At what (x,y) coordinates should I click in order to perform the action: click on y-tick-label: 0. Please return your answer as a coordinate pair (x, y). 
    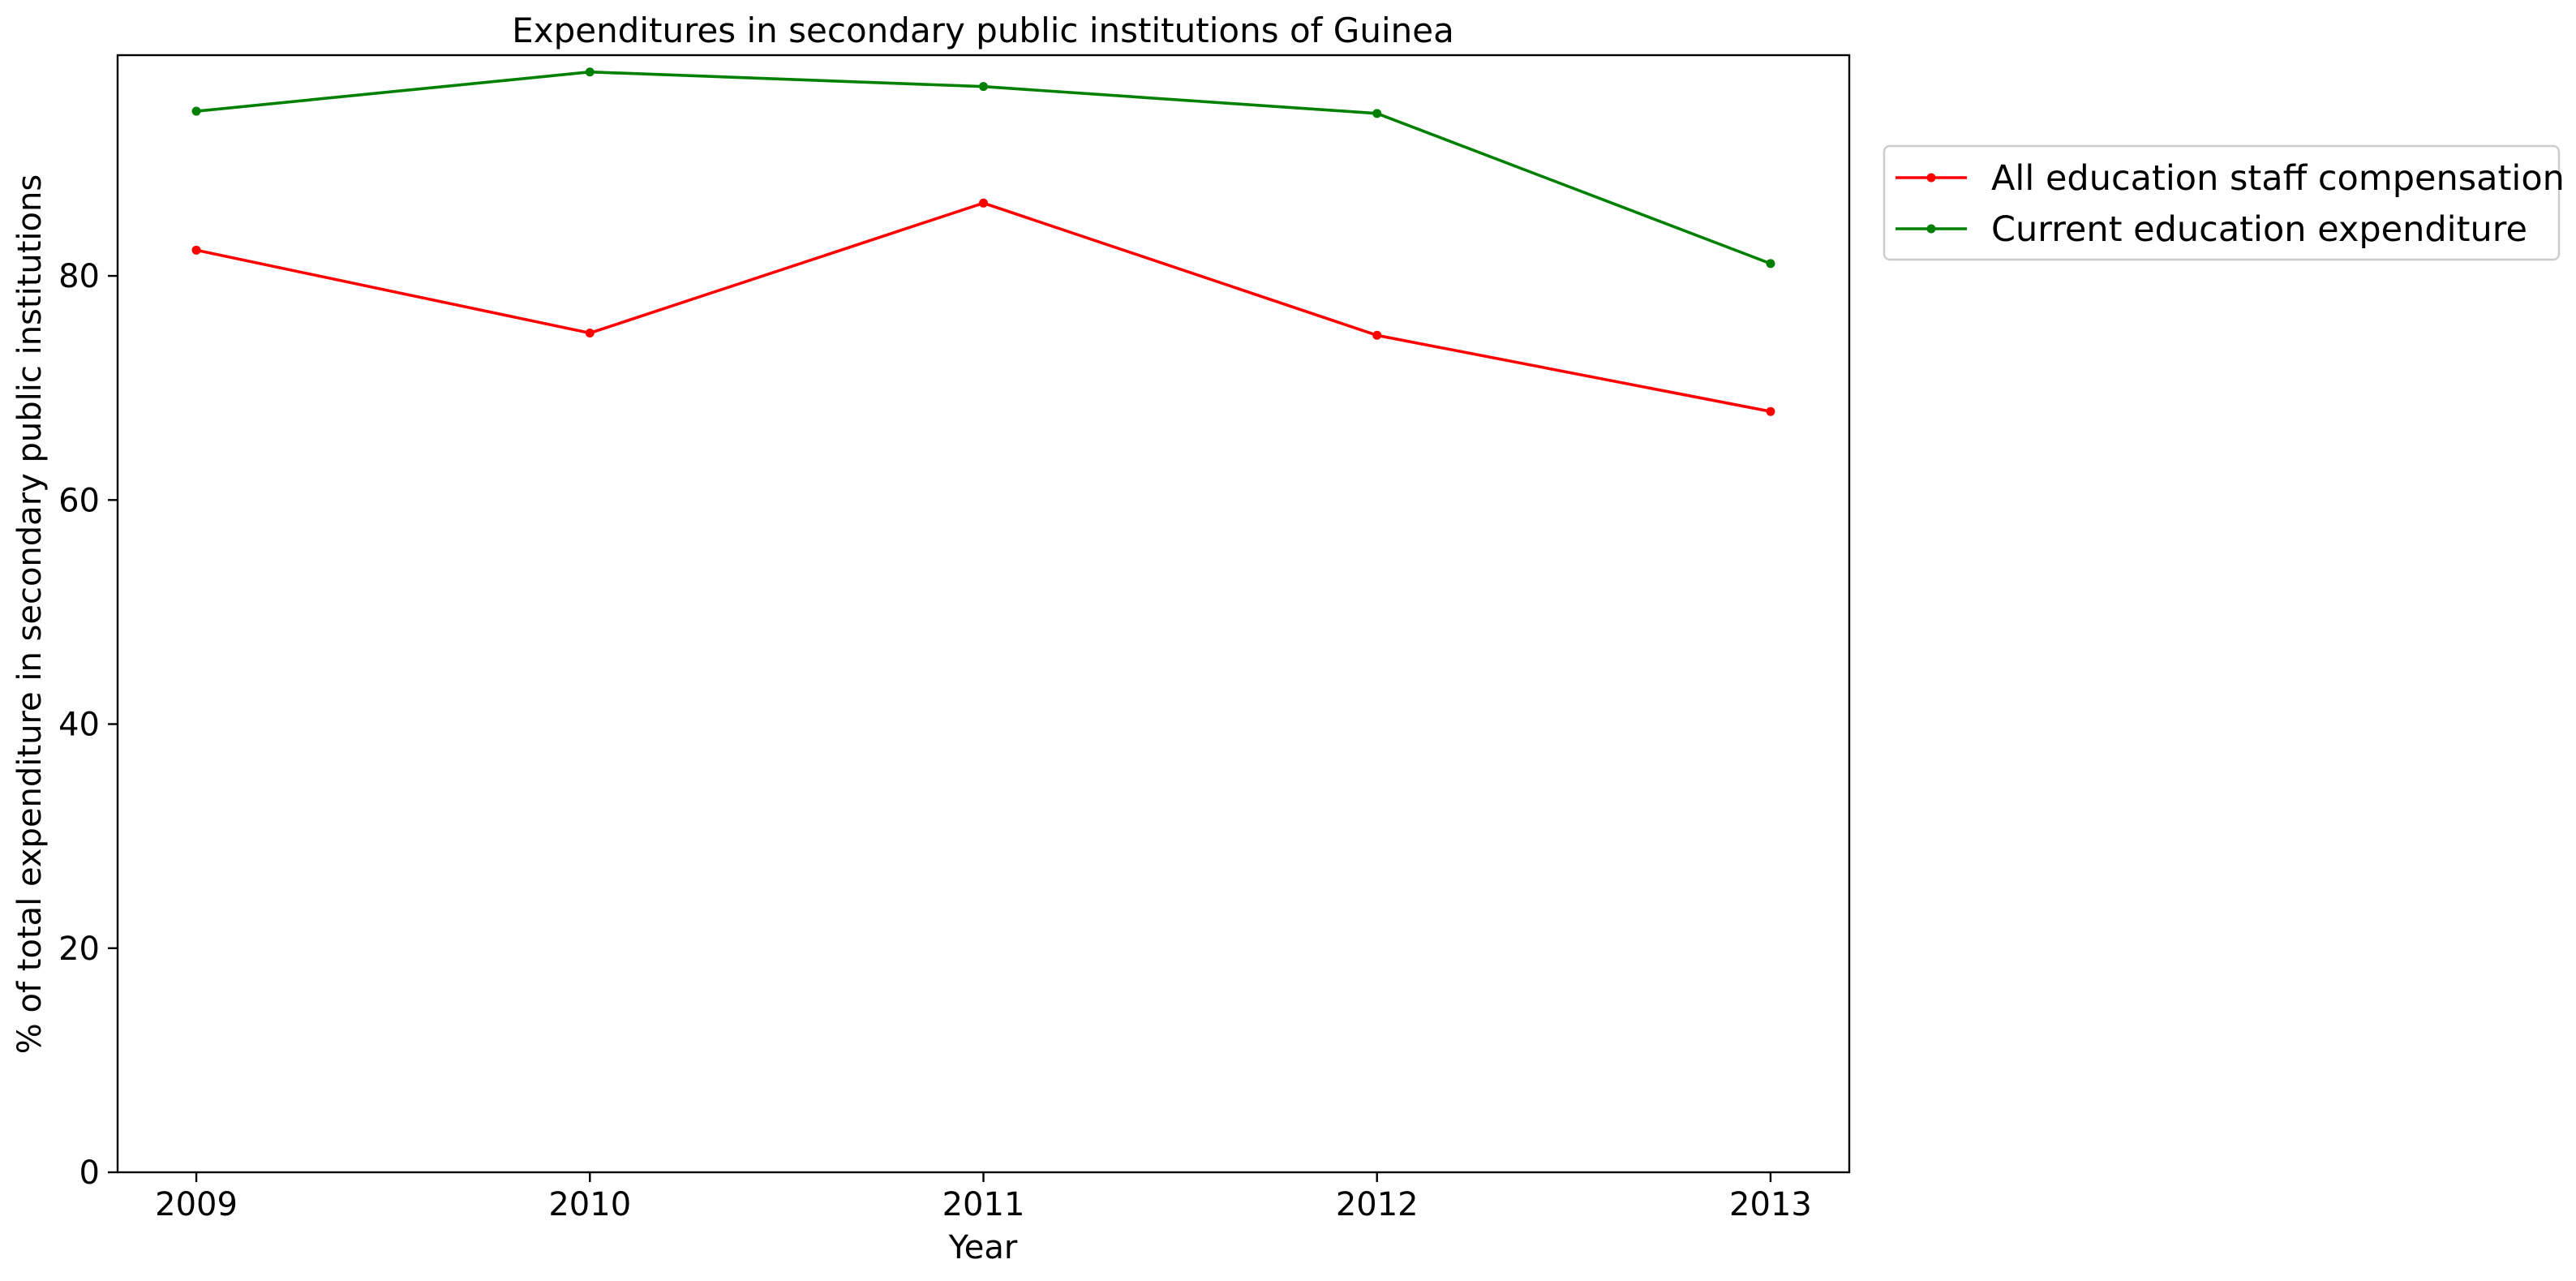
    Looking at the image, I should click on (89, 1173).